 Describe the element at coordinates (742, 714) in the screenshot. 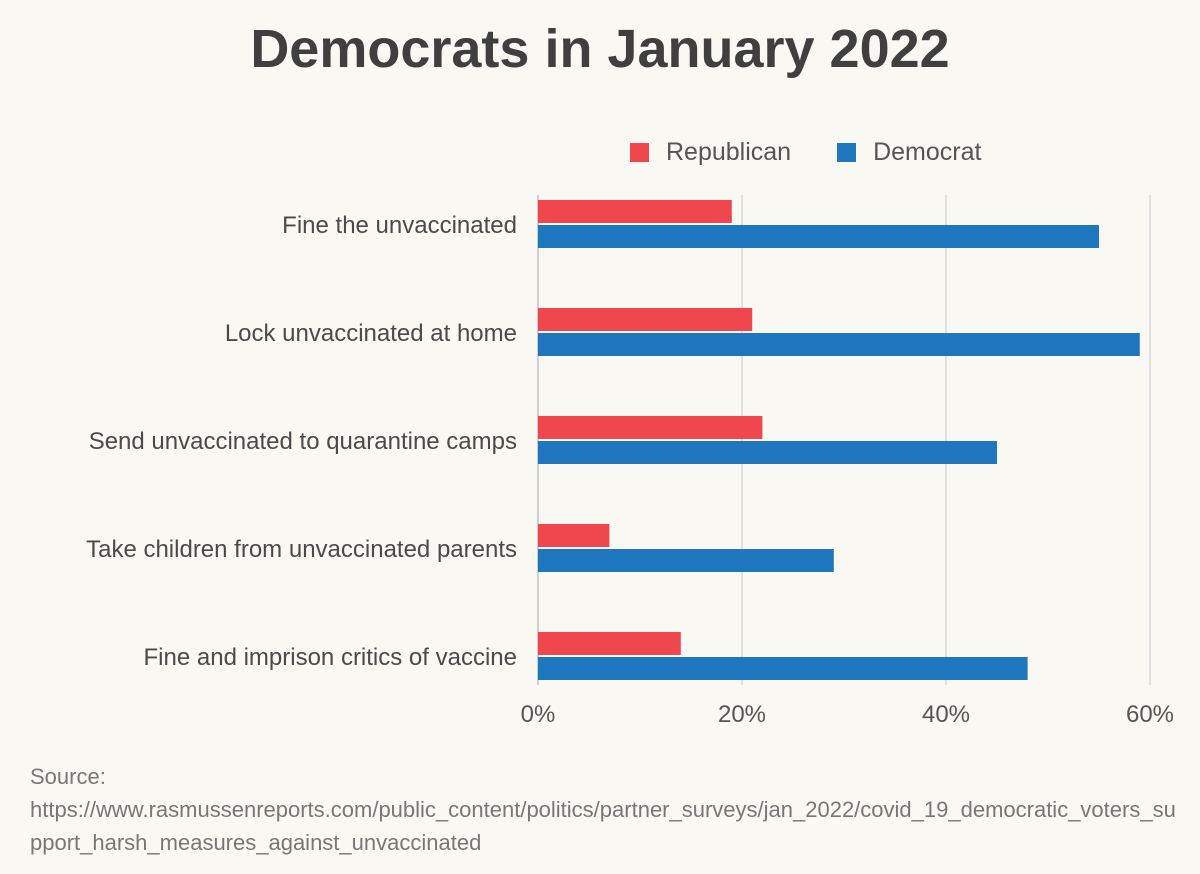

I see `x-tick-label: 20%` at that location.